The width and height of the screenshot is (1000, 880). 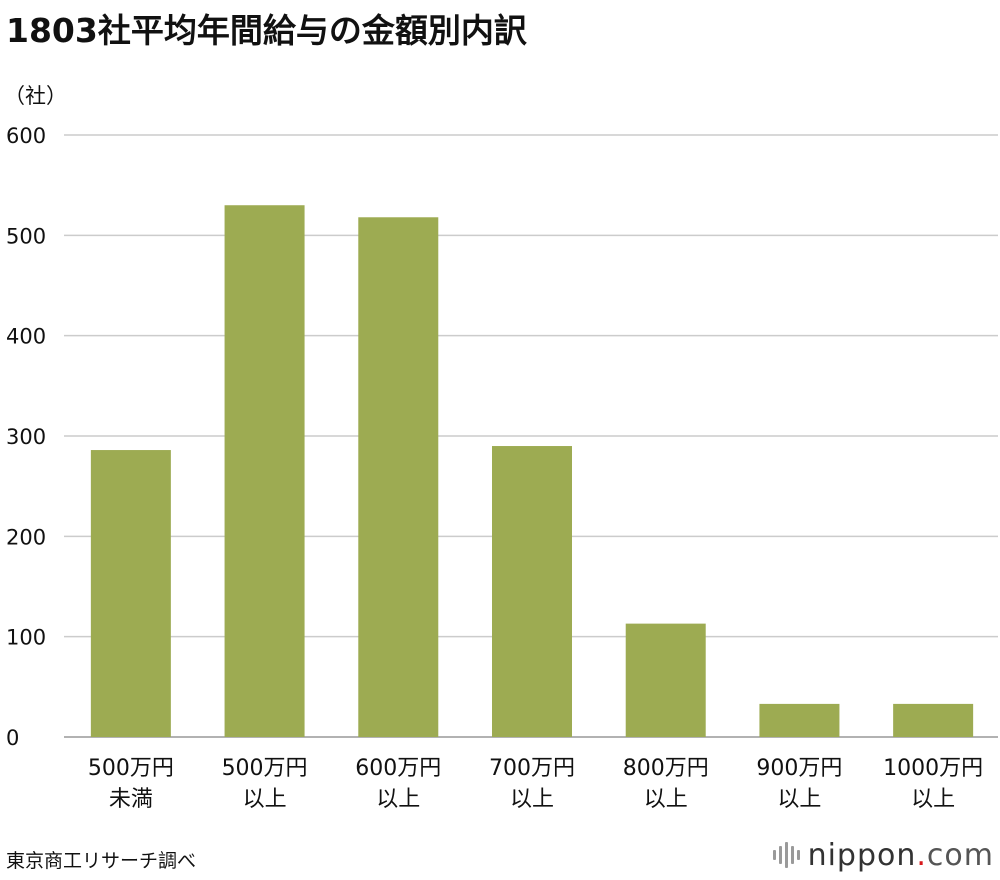 I want to click on y-tick-label: 200, so click(x=26, y=537).